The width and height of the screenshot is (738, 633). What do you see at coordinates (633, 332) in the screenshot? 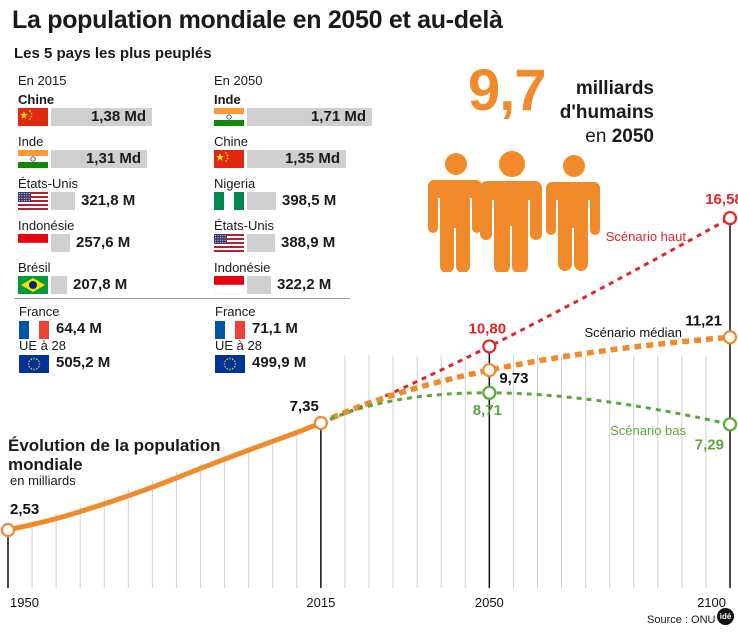
I see `scenario-med-label: Scénario médian` at bounding box center [633, 332].